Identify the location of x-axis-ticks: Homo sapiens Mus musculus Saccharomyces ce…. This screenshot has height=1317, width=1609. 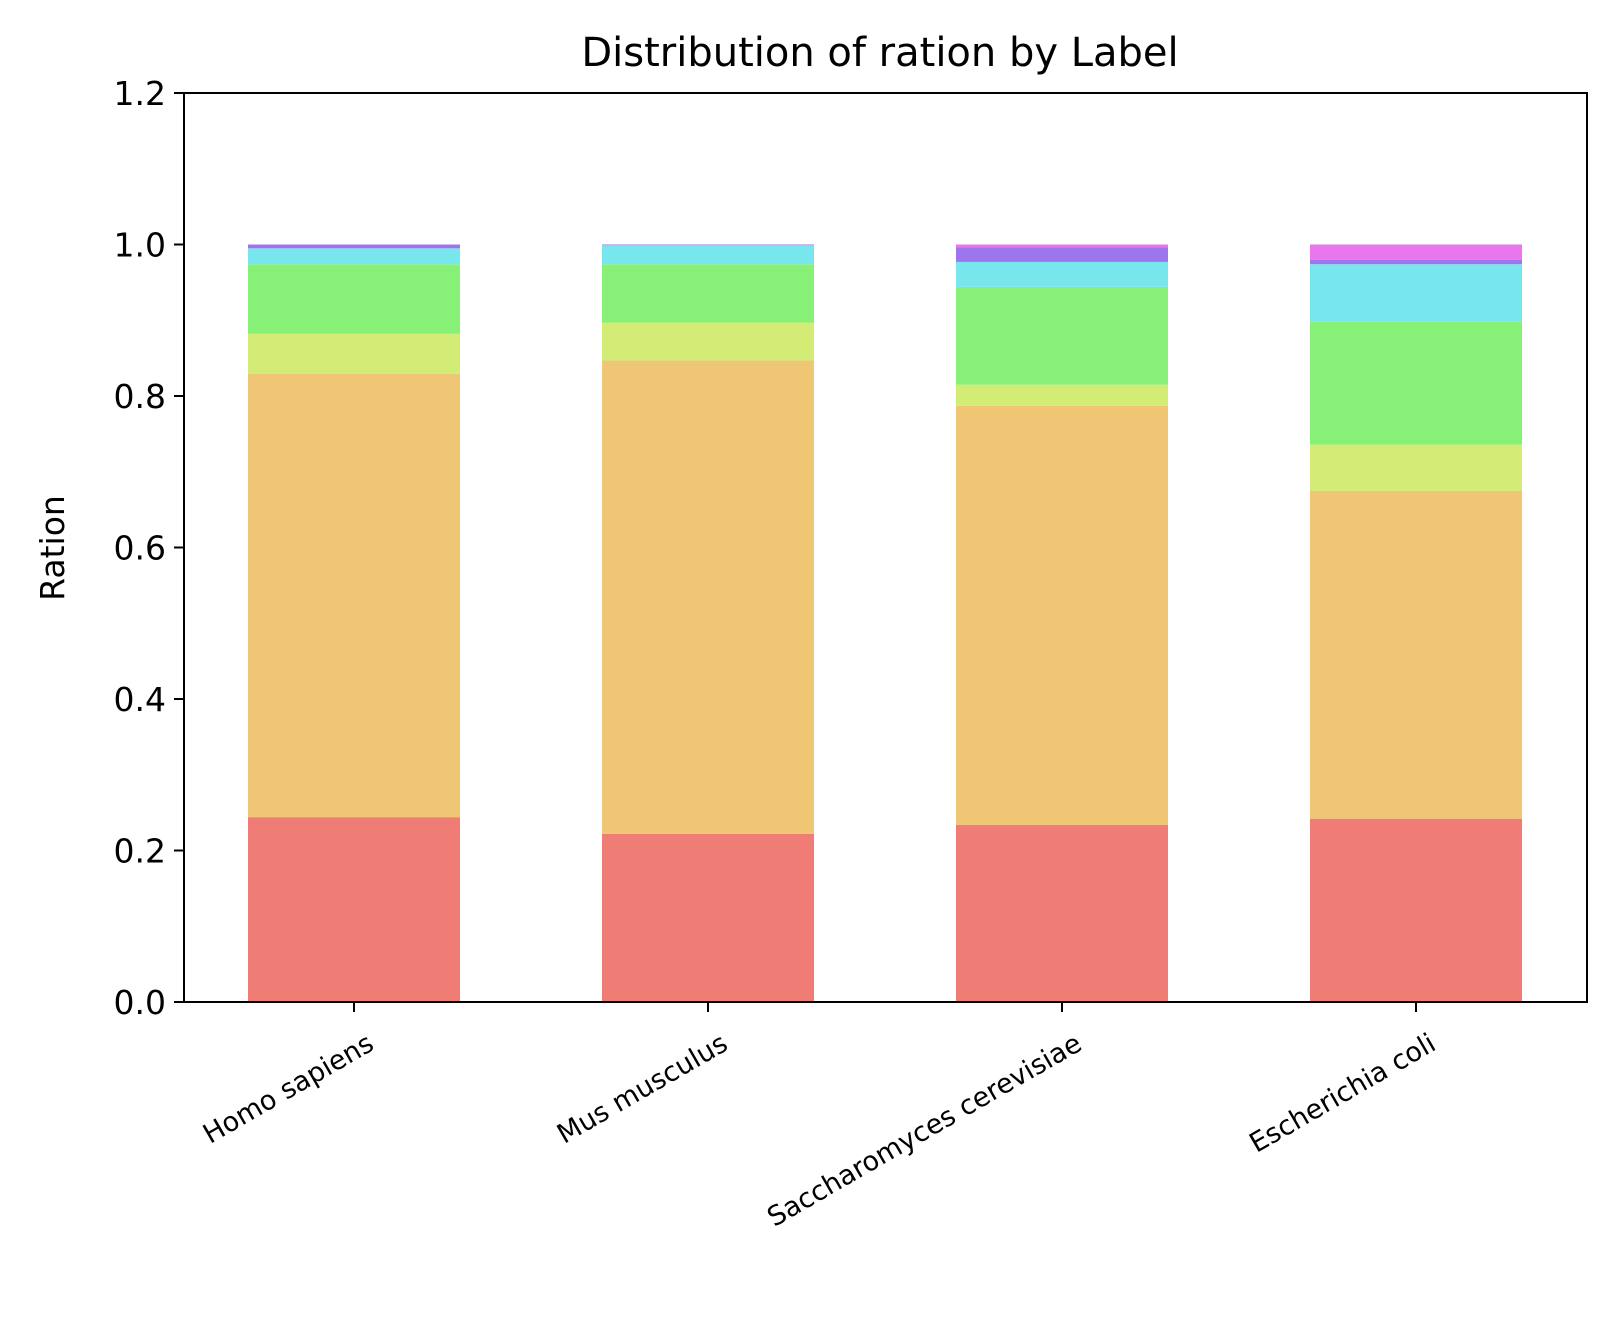
(819, 1117).